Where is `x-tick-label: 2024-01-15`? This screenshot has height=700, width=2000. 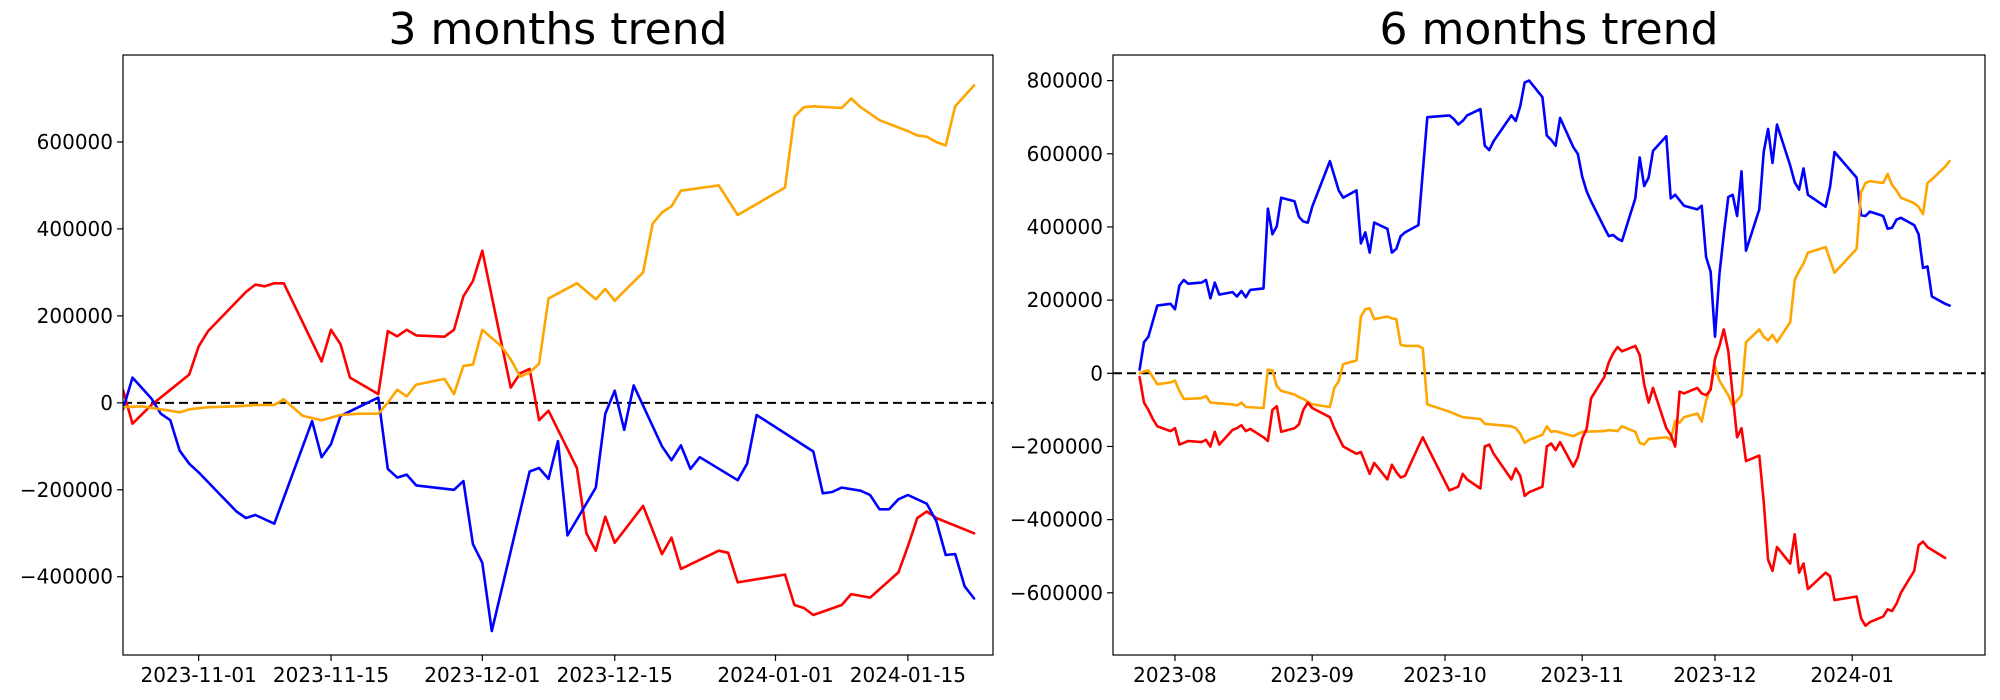 x-tick-label: 2024-01-15 is located at coordinates (908, 675).